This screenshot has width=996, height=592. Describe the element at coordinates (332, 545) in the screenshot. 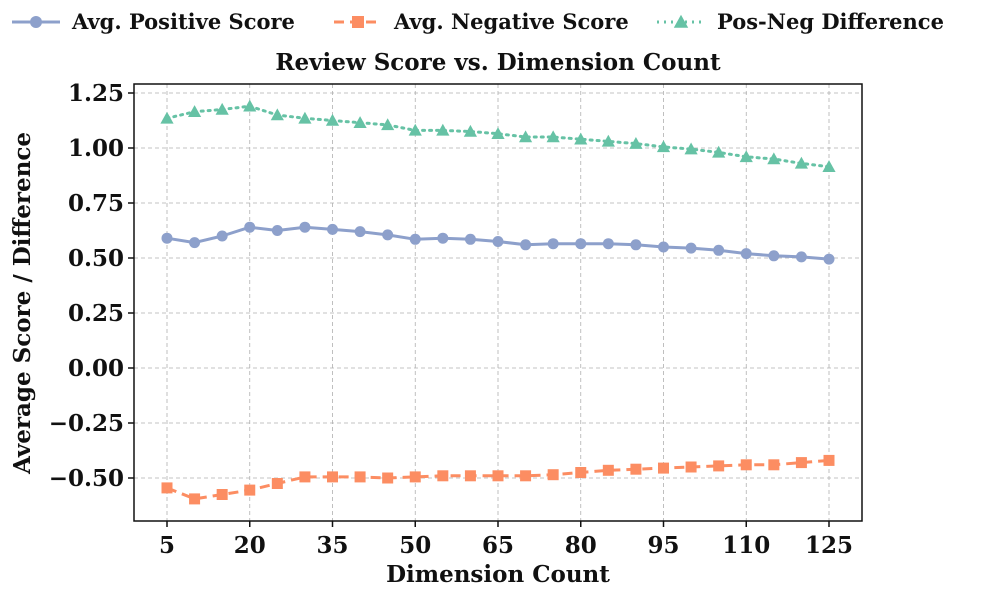

I see `x-tick-label: 35` at that location.